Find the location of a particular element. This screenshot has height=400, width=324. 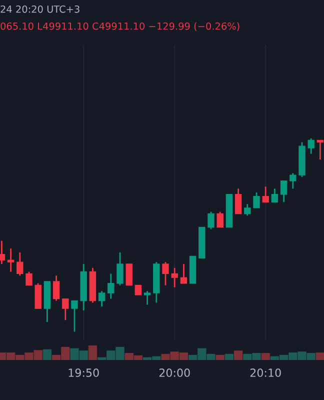

text: 24 20:20 UTC+3 is located at coordinates (40, 9).